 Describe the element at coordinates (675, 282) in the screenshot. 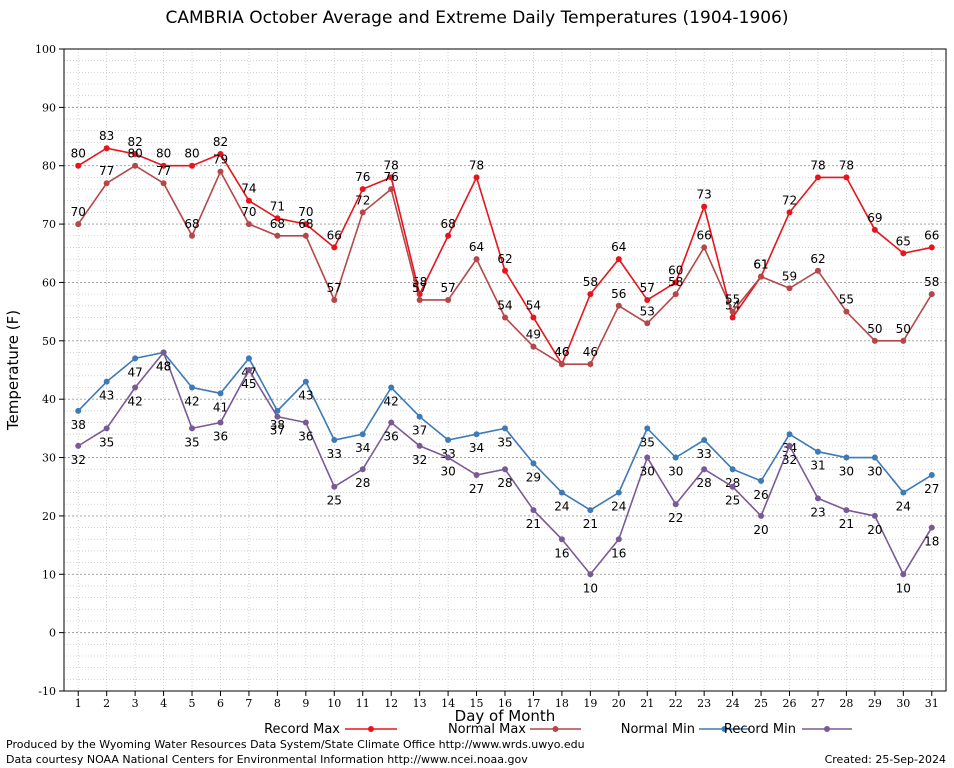

I see `data-label: 58` at that location.